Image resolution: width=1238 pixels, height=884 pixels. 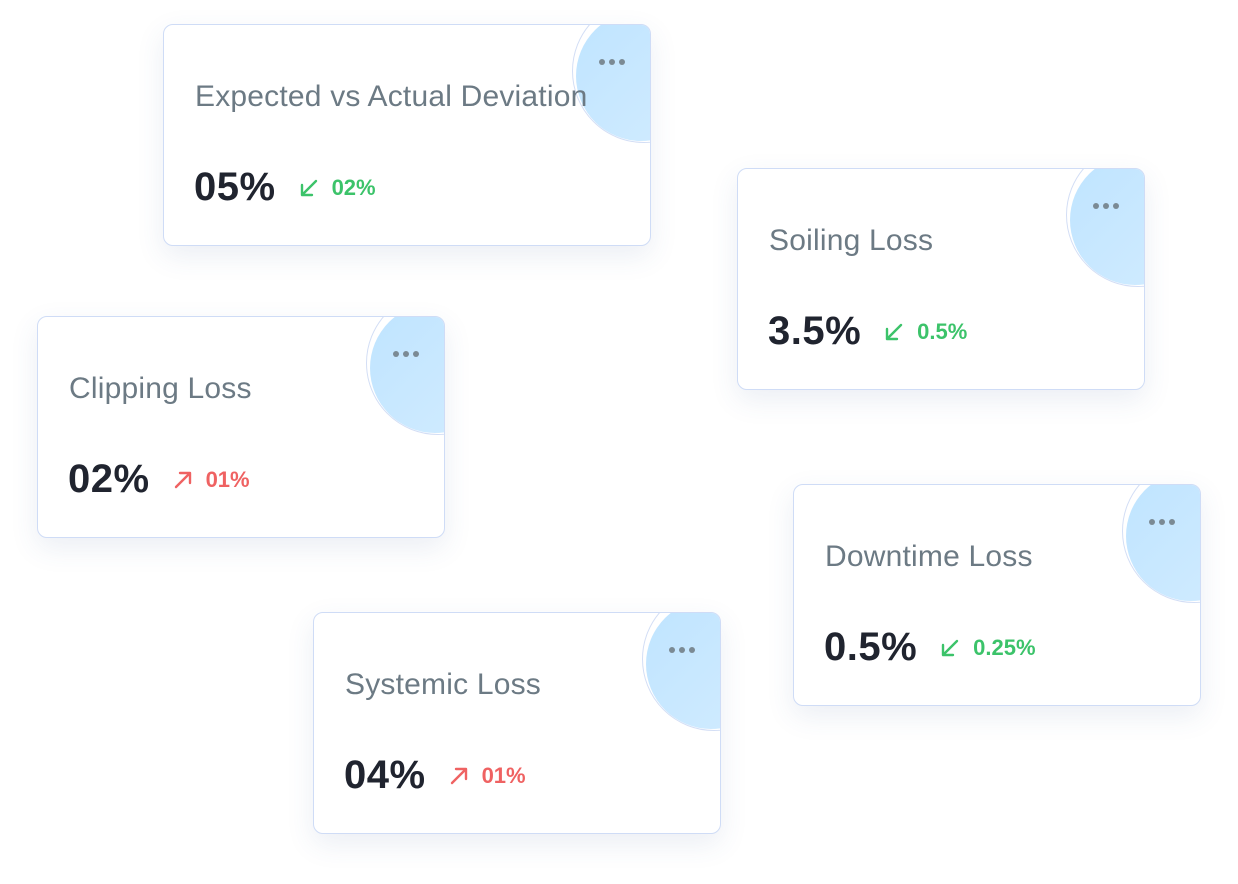 I want to click on kpi-card-systemic-loss: Systemic Loss 04% 01%, so click(x=517, y=723).